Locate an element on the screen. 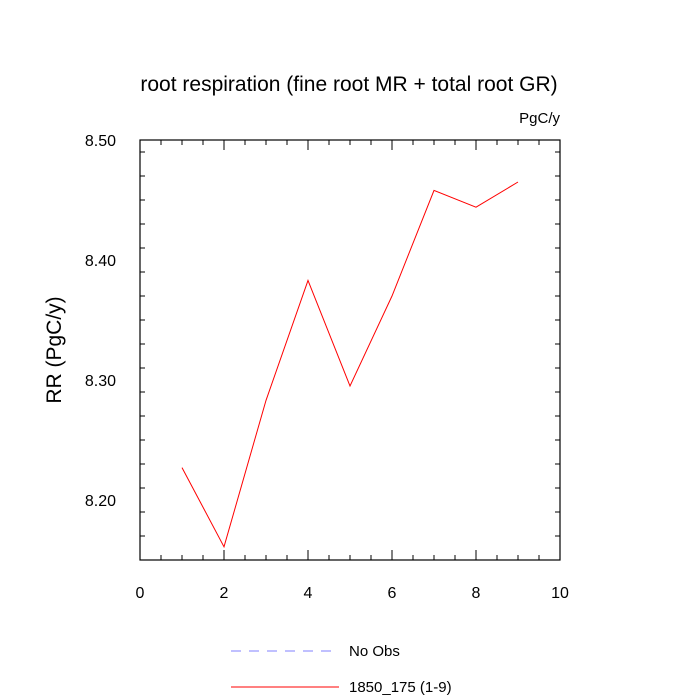  x-tick-label: 2 is located at coordinates (224, 593).